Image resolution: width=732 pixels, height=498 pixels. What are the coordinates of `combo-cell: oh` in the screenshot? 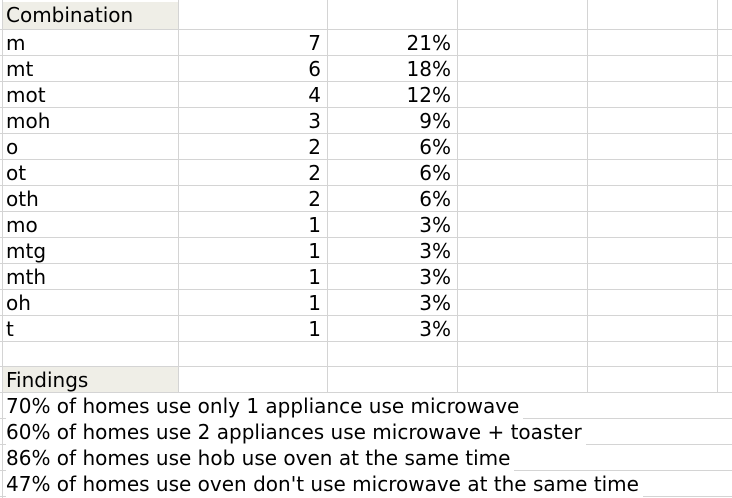 It's located at (18, 303).